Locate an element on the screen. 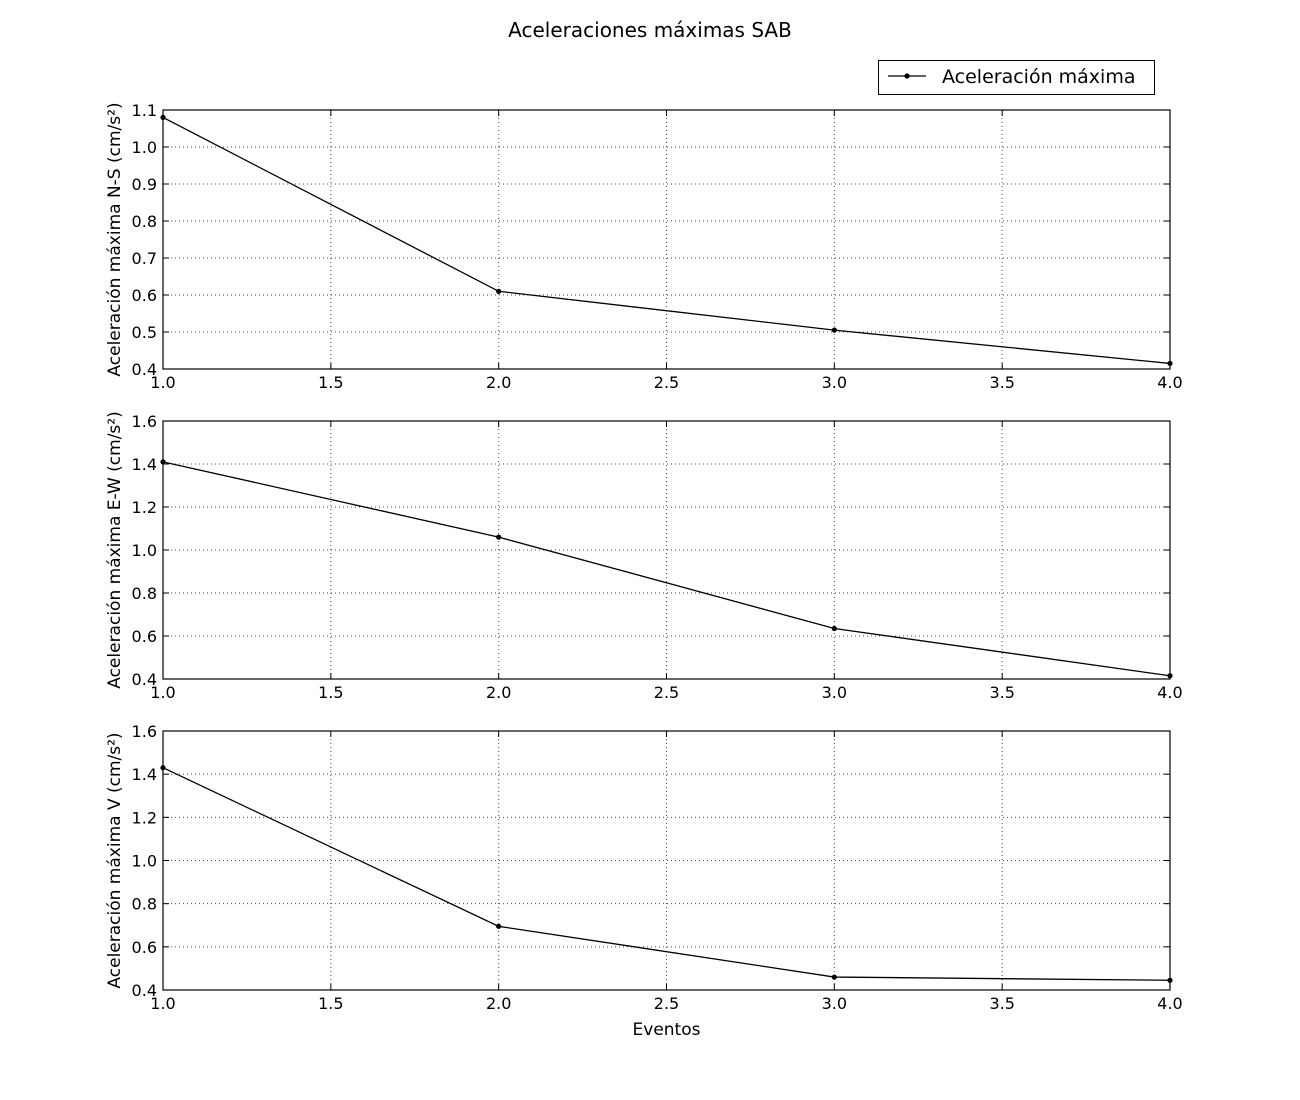 This screenshot has width=1300, height=1100. y-axis-label: Aceleración máxima E-W (cm/s²) is located at coordinates (115, 550).